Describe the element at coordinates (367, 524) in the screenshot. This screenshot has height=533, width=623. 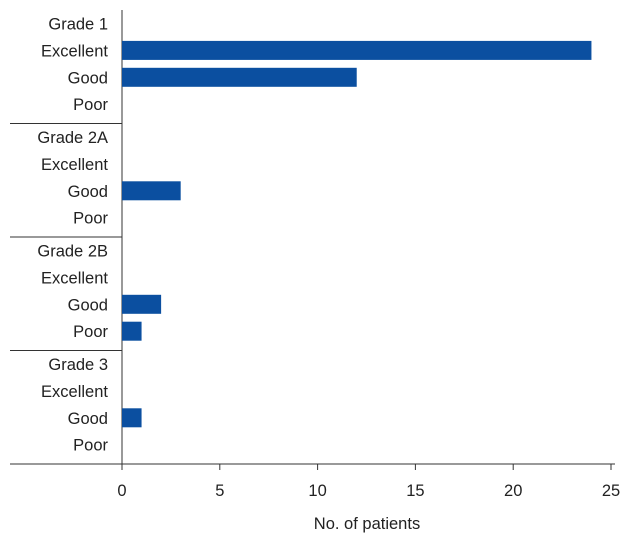
I see `x-axis-label: No. of patients` at that location.